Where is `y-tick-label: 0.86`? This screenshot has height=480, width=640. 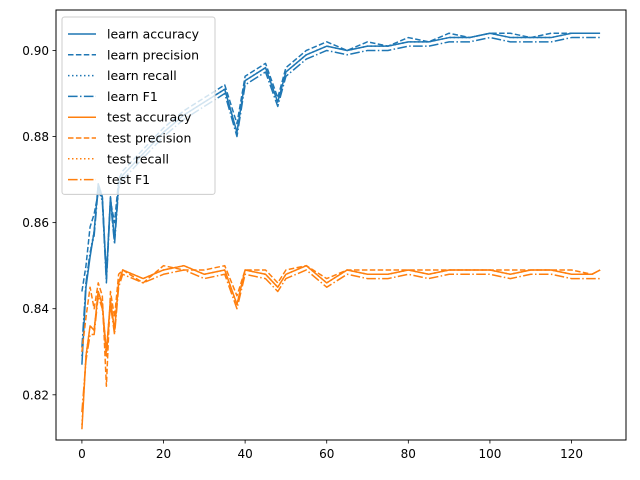 y-tick-label: 0.86 is located at coordinates (35, 223).